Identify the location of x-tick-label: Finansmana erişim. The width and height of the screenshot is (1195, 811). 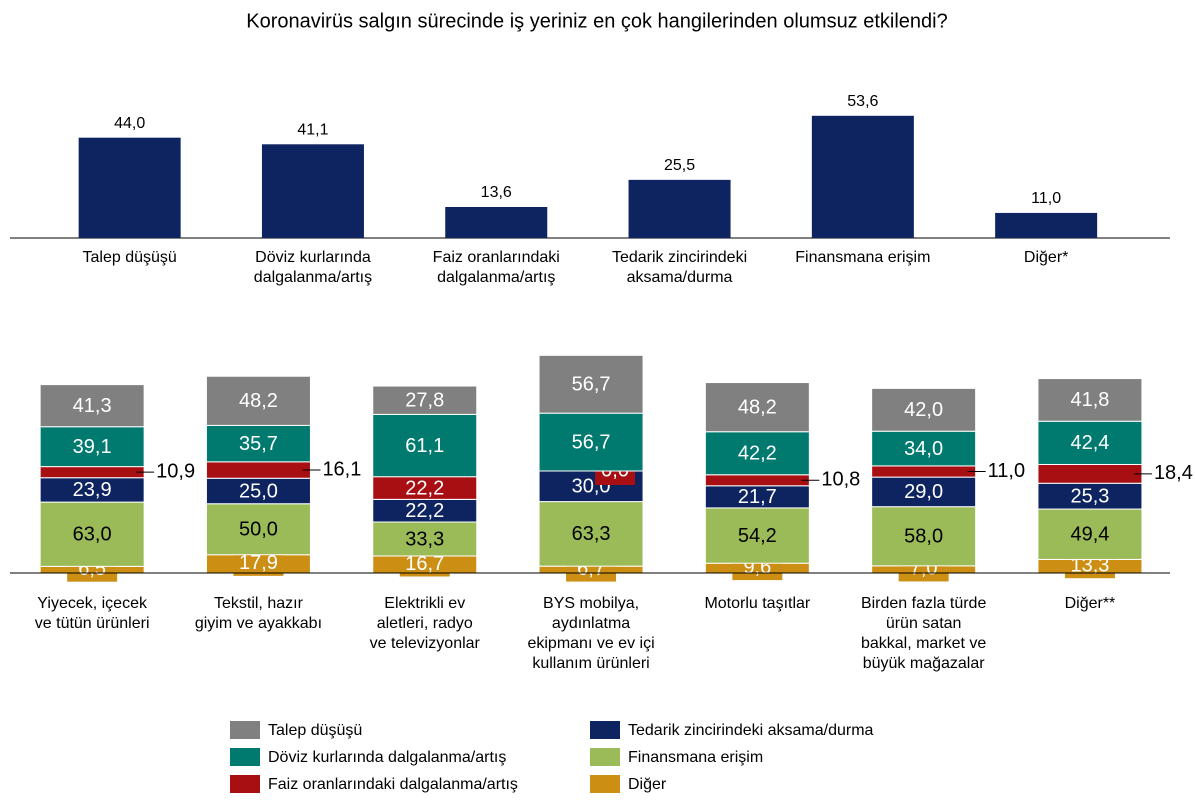
(863, 257).